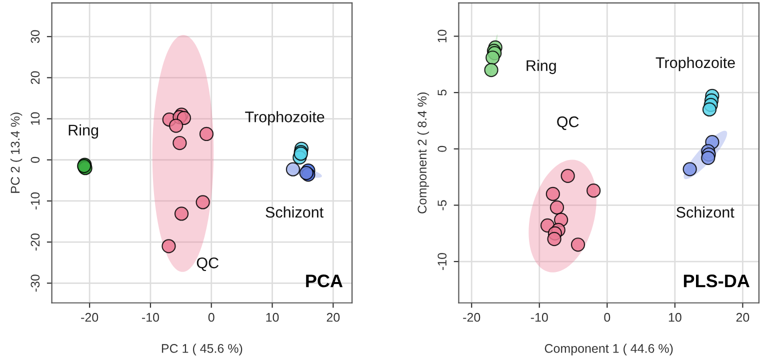 The width and height of the screenshot is (762, 361). I want to click on text: QC, so click(568, 123).